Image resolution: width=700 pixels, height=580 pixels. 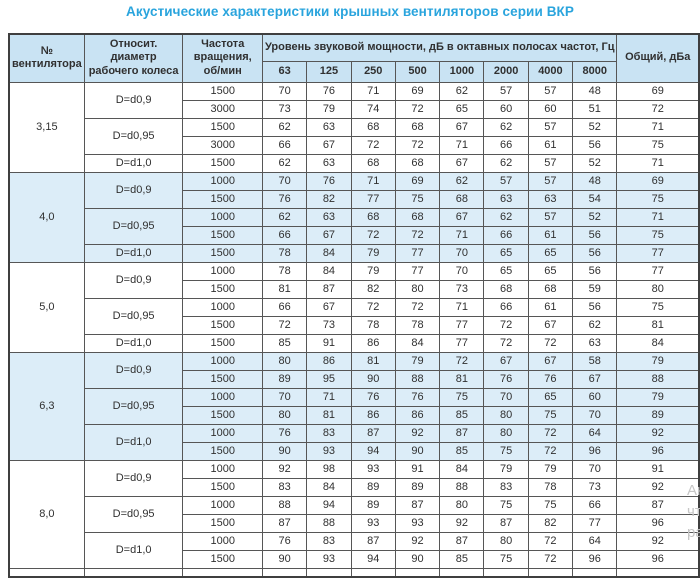 What do you see at coordinates (373, 469) in the screenshot?
I see `level-cell-250hz: 93` at bounding box center [373, 469].